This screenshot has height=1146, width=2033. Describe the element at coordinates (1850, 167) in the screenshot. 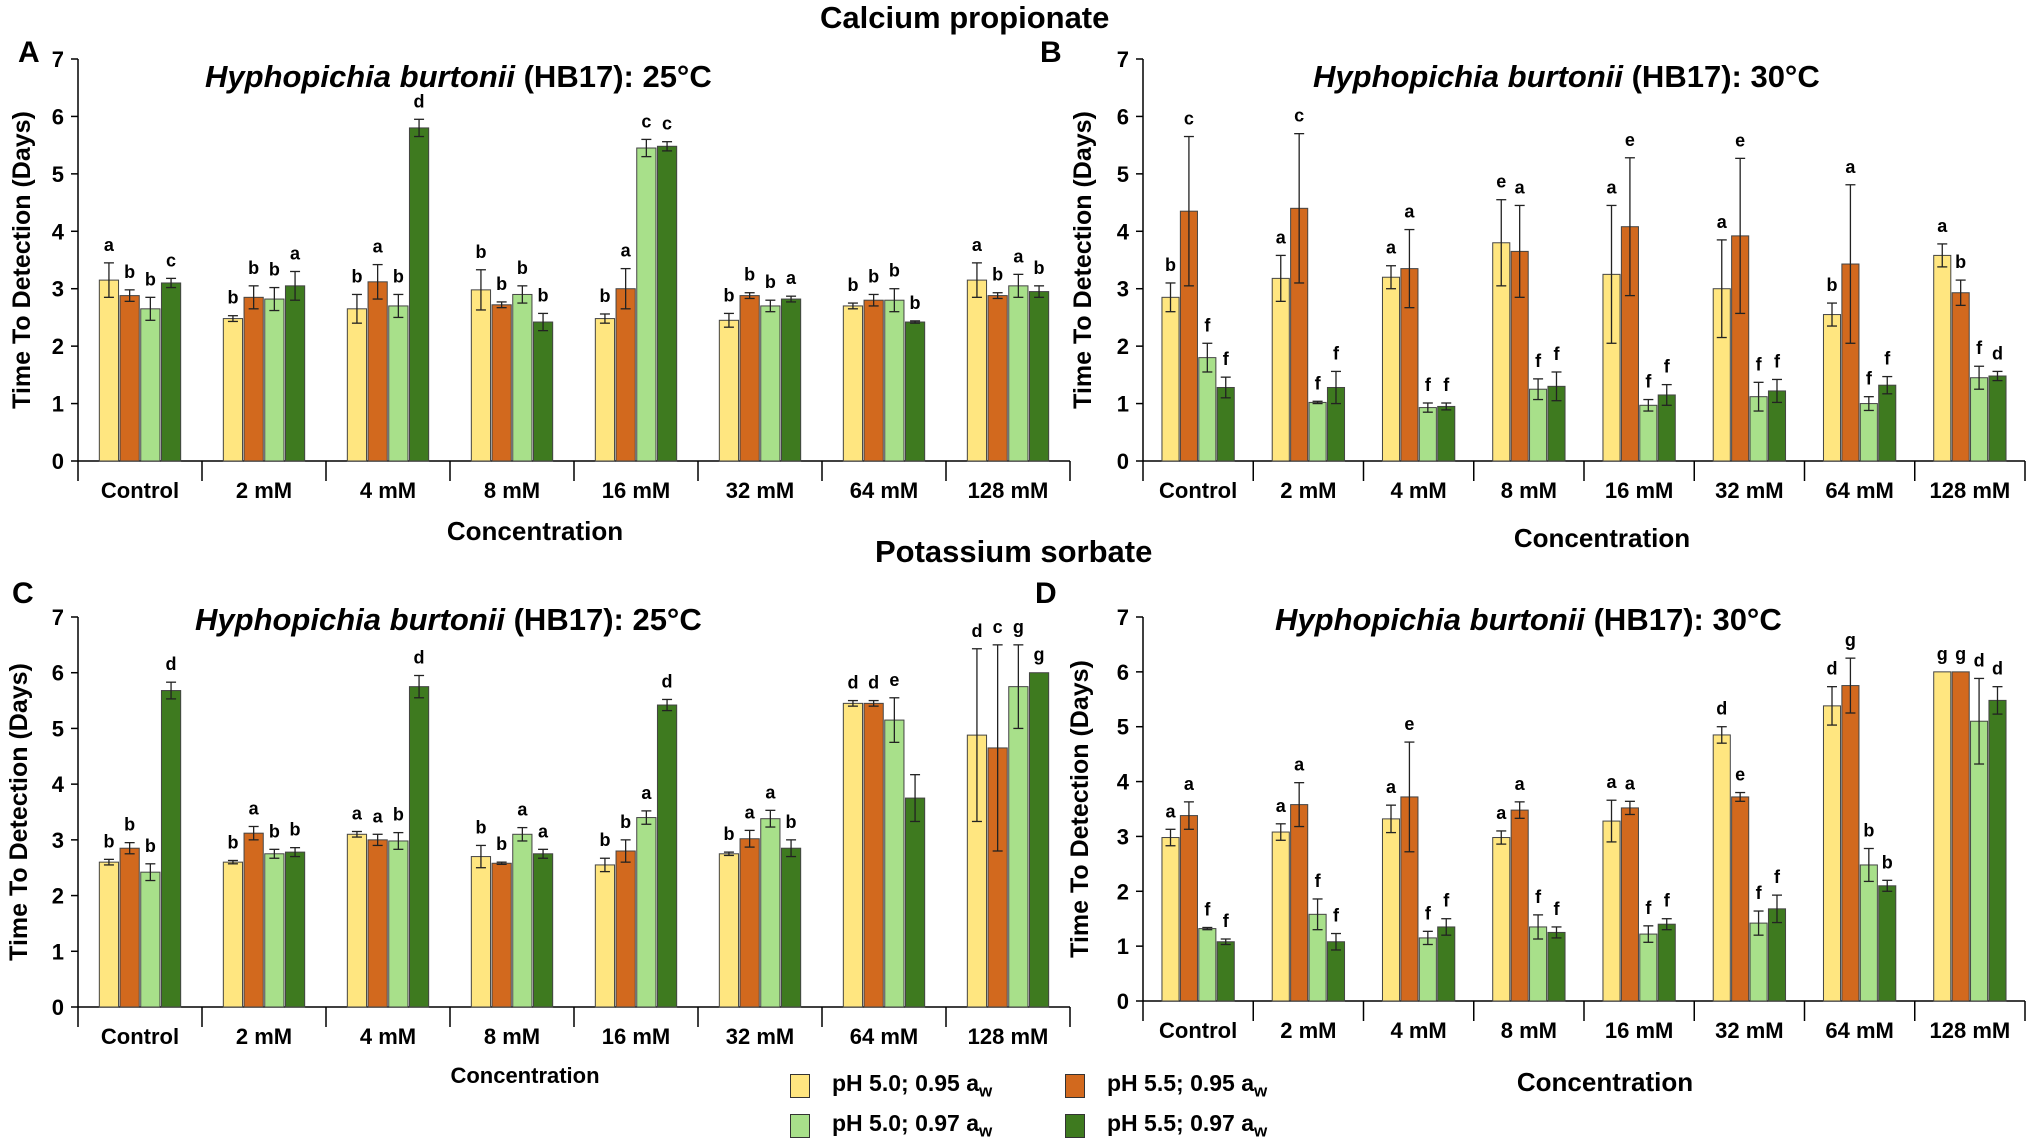

I see `panel-b-sig-letter-6-1: a` at that location.